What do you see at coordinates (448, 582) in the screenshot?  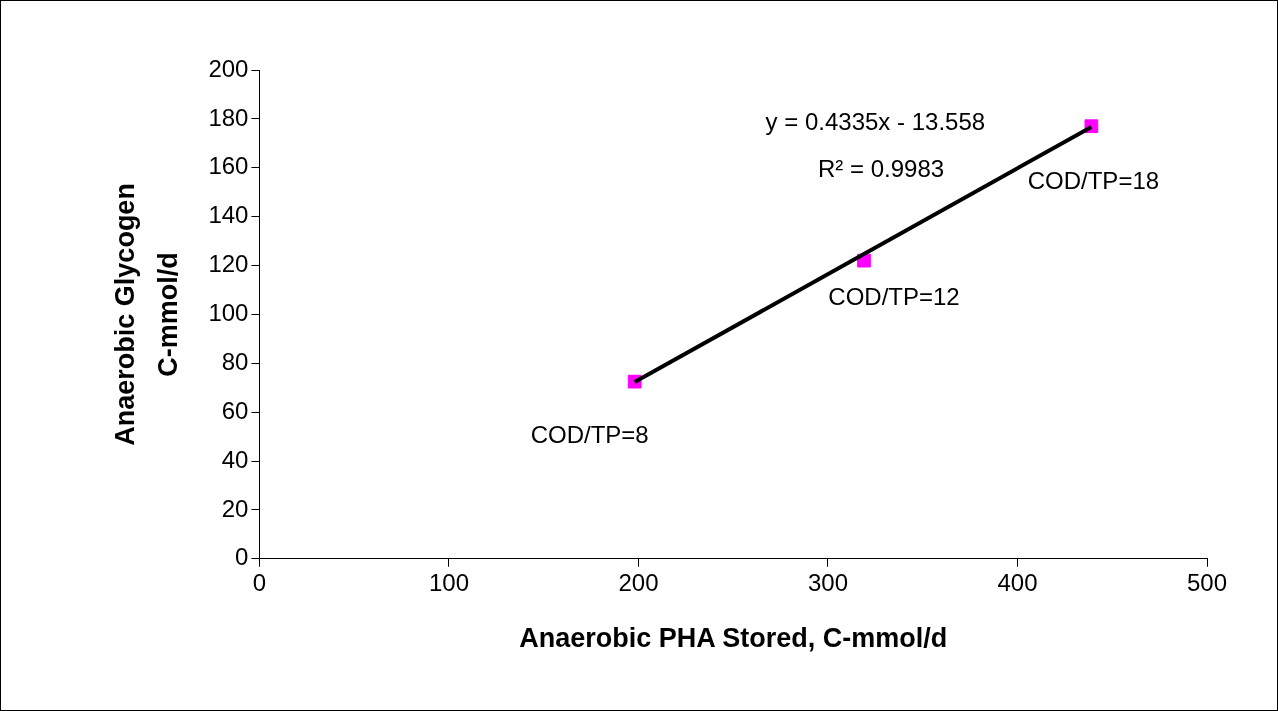 I see `x-tick-label: 100` at bounding box center [448, 582].